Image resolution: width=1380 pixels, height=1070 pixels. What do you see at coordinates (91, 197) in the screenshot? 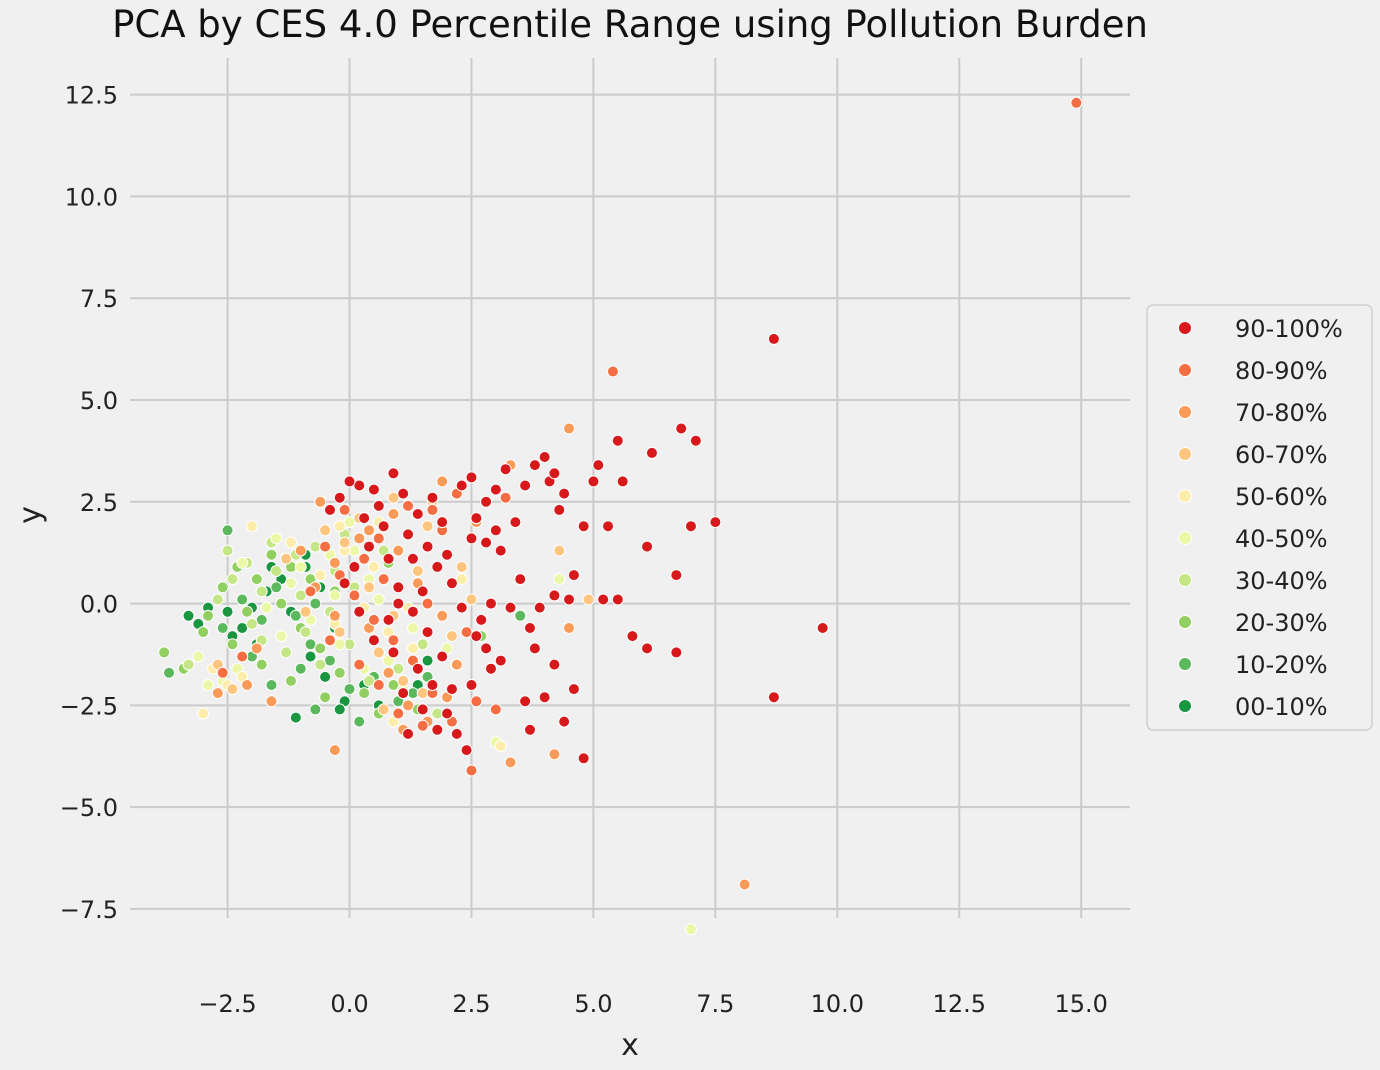
I see `y-tick-label: 10.0` at bounding box center [91, 197].